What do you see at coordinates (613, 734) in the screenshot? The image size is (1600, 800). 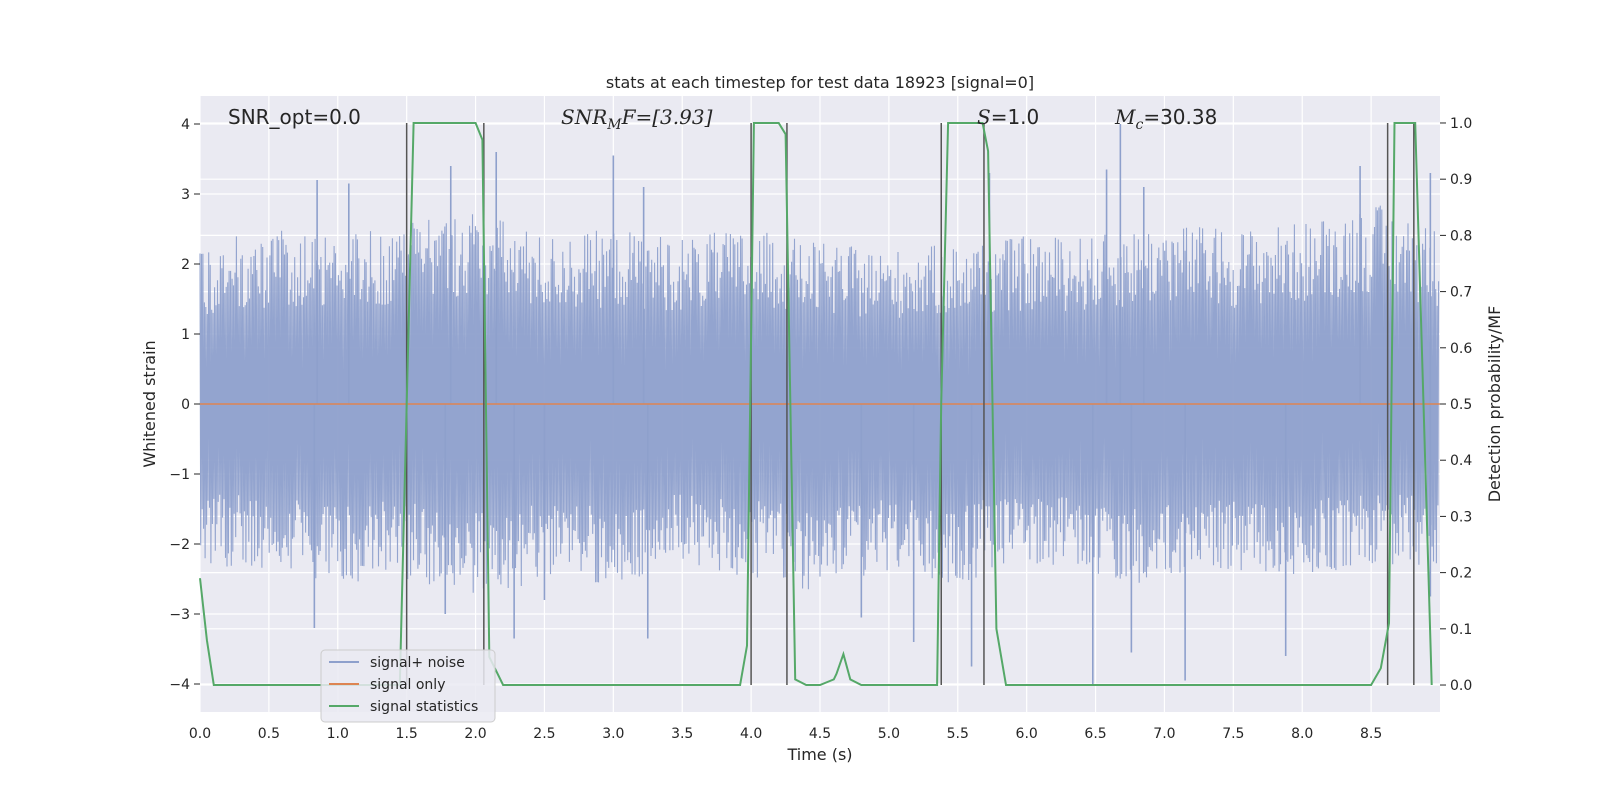 I see `x-tick-label: 3.0` at bounding box center [613, 734].